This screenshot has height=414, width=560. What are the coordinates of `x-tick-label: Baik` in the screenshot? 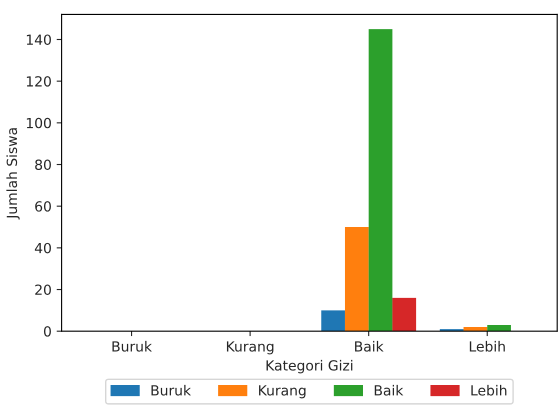 It's located at (369, 346).